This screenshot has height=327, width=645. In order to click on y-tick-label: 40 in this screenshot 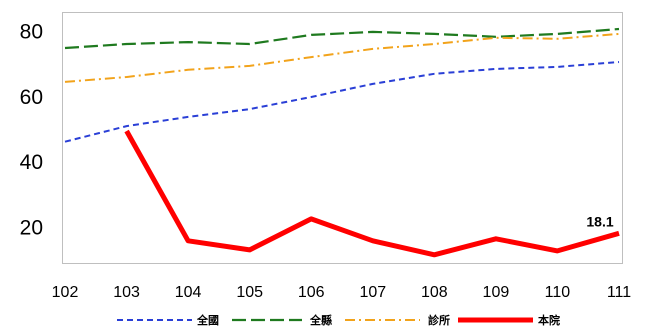, I will do `click(31, 162)`.